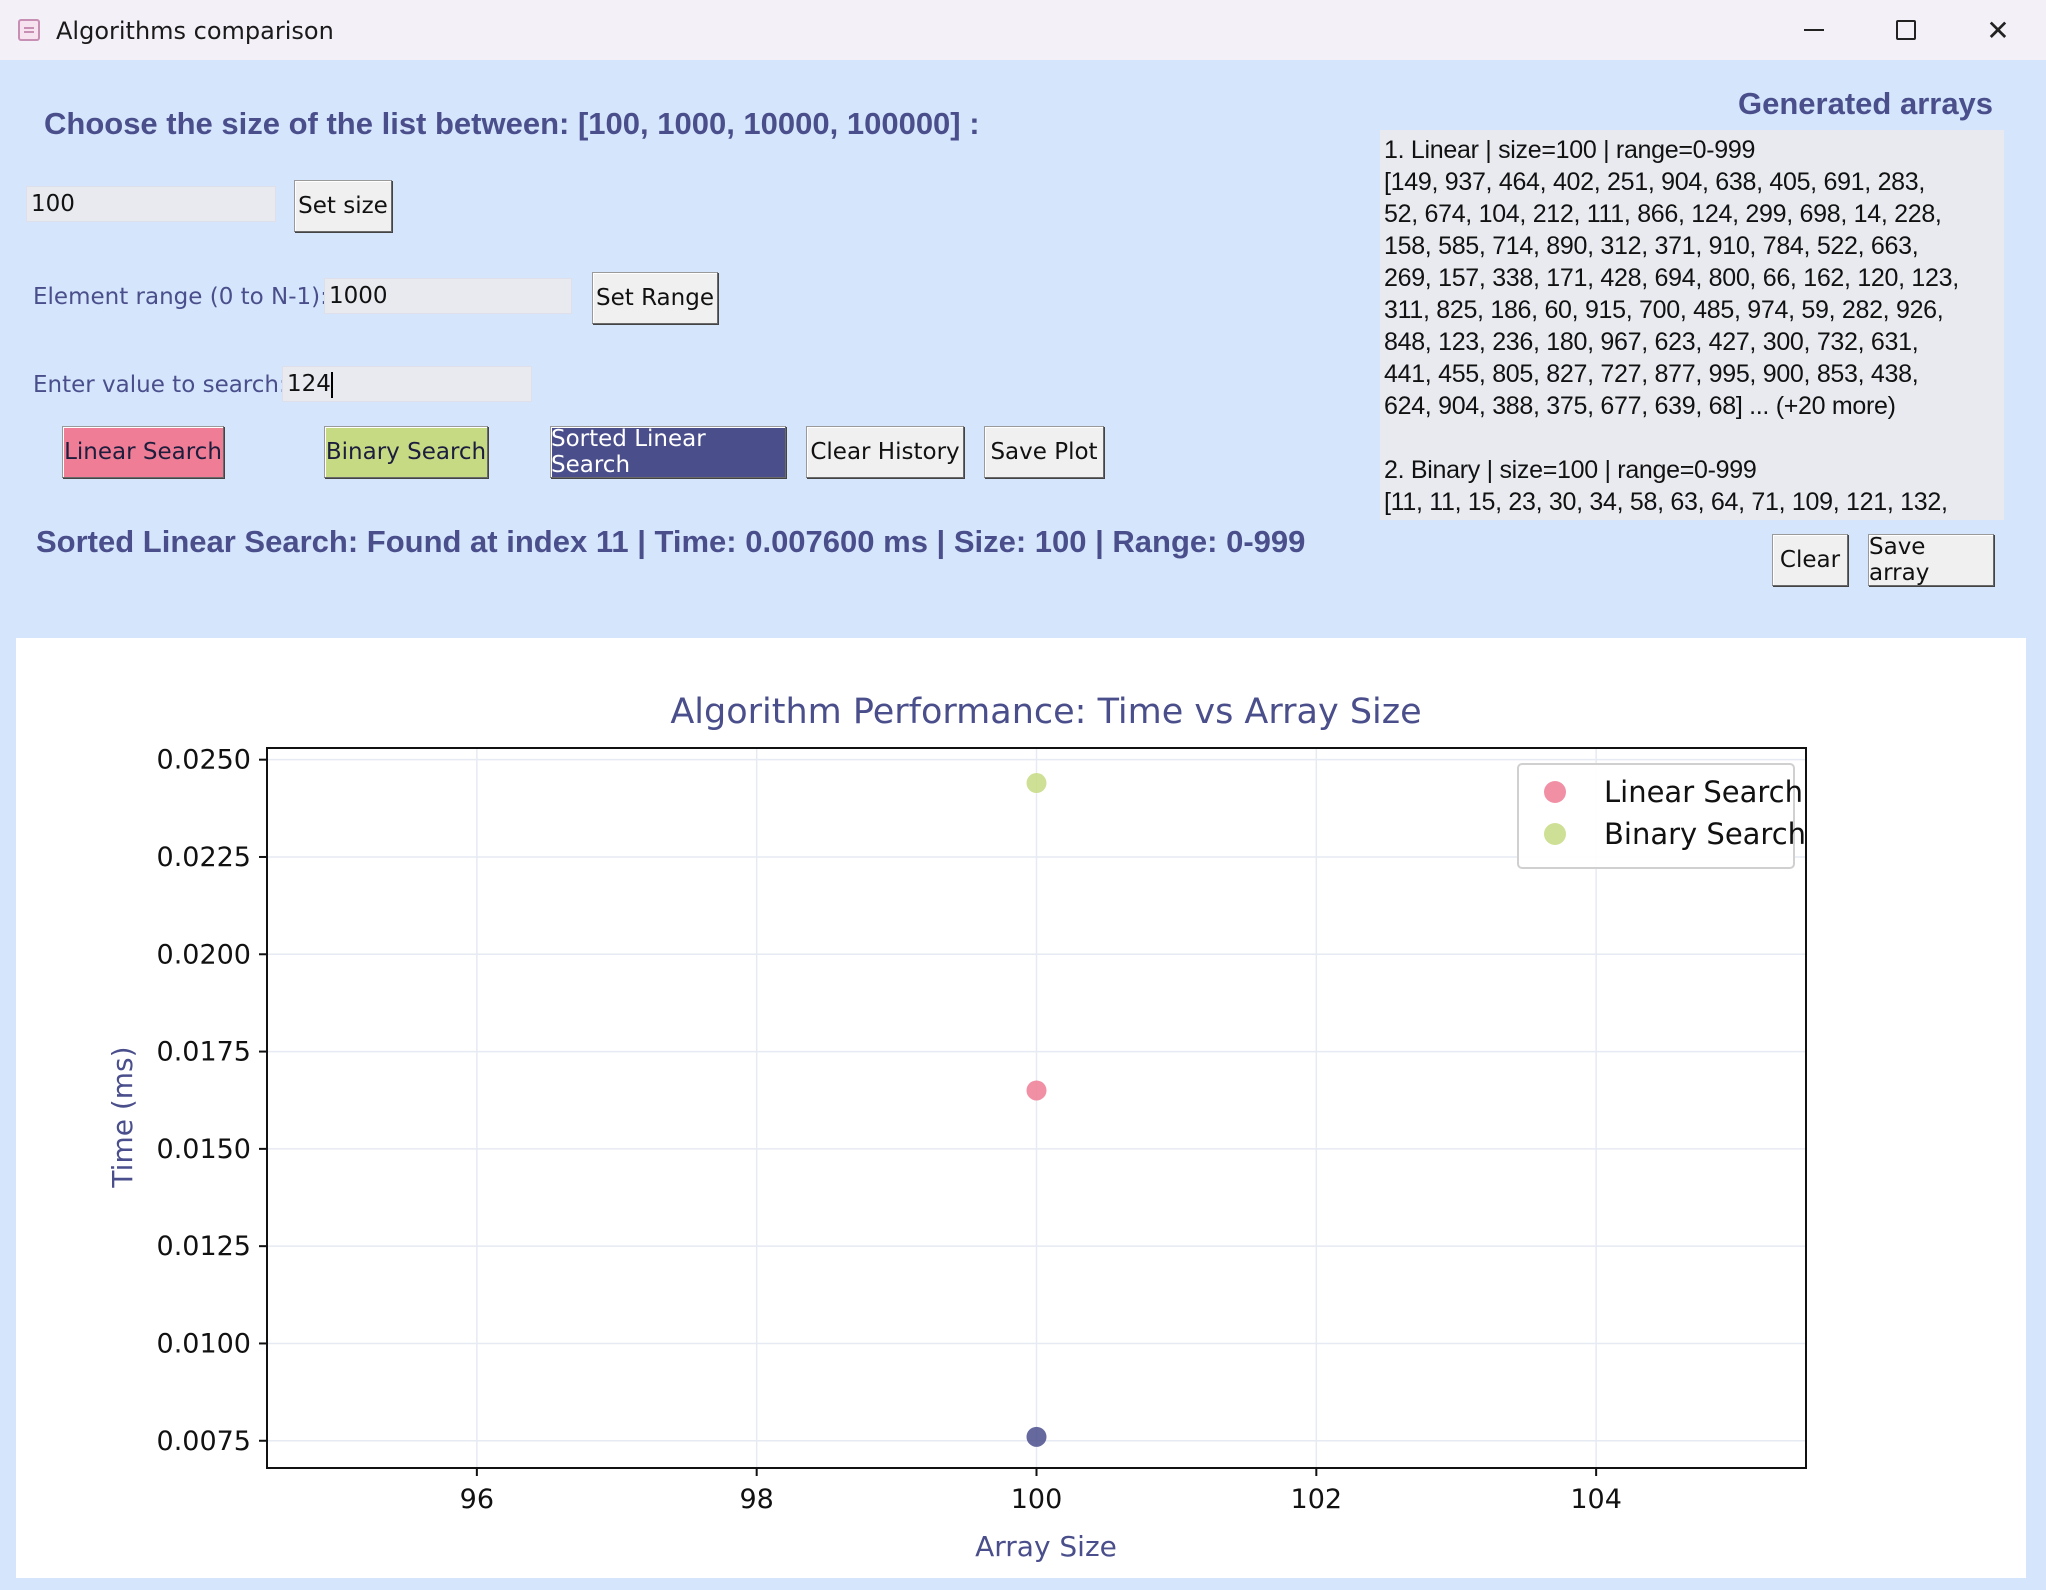 The image size is (2046, 1590). I want to click on x-tick-label: 102, so click(1317, 1499).